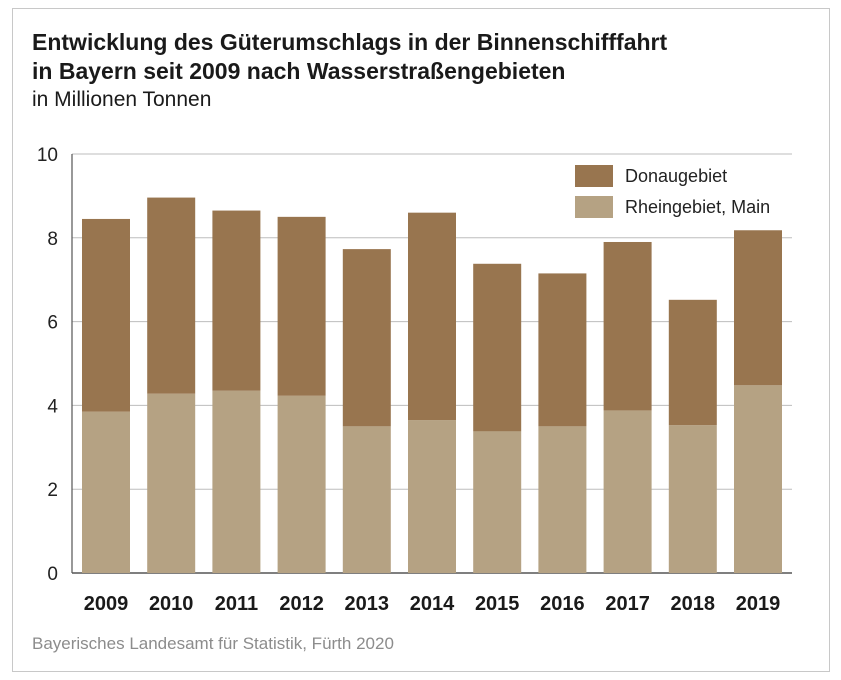  I want to click on x-tick-label: 2009, so click(106, 604).